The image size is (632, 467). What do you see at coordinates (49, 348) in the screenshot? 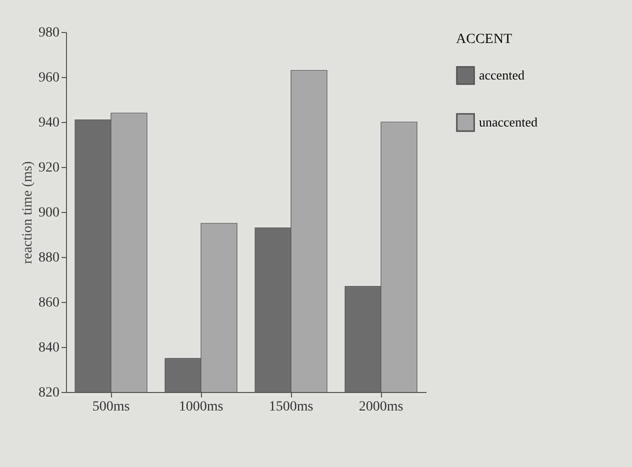
I see `y-tick-label: 840` at bounding box center [49, 348].